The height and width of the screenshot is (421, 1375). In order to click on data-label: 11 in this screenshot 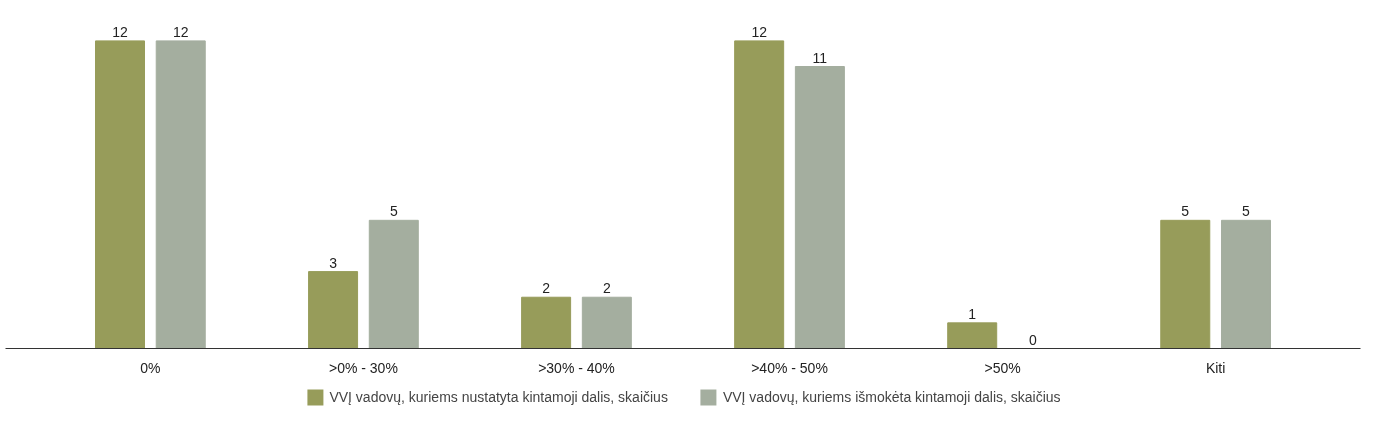, I will do `click(820, 57)`.